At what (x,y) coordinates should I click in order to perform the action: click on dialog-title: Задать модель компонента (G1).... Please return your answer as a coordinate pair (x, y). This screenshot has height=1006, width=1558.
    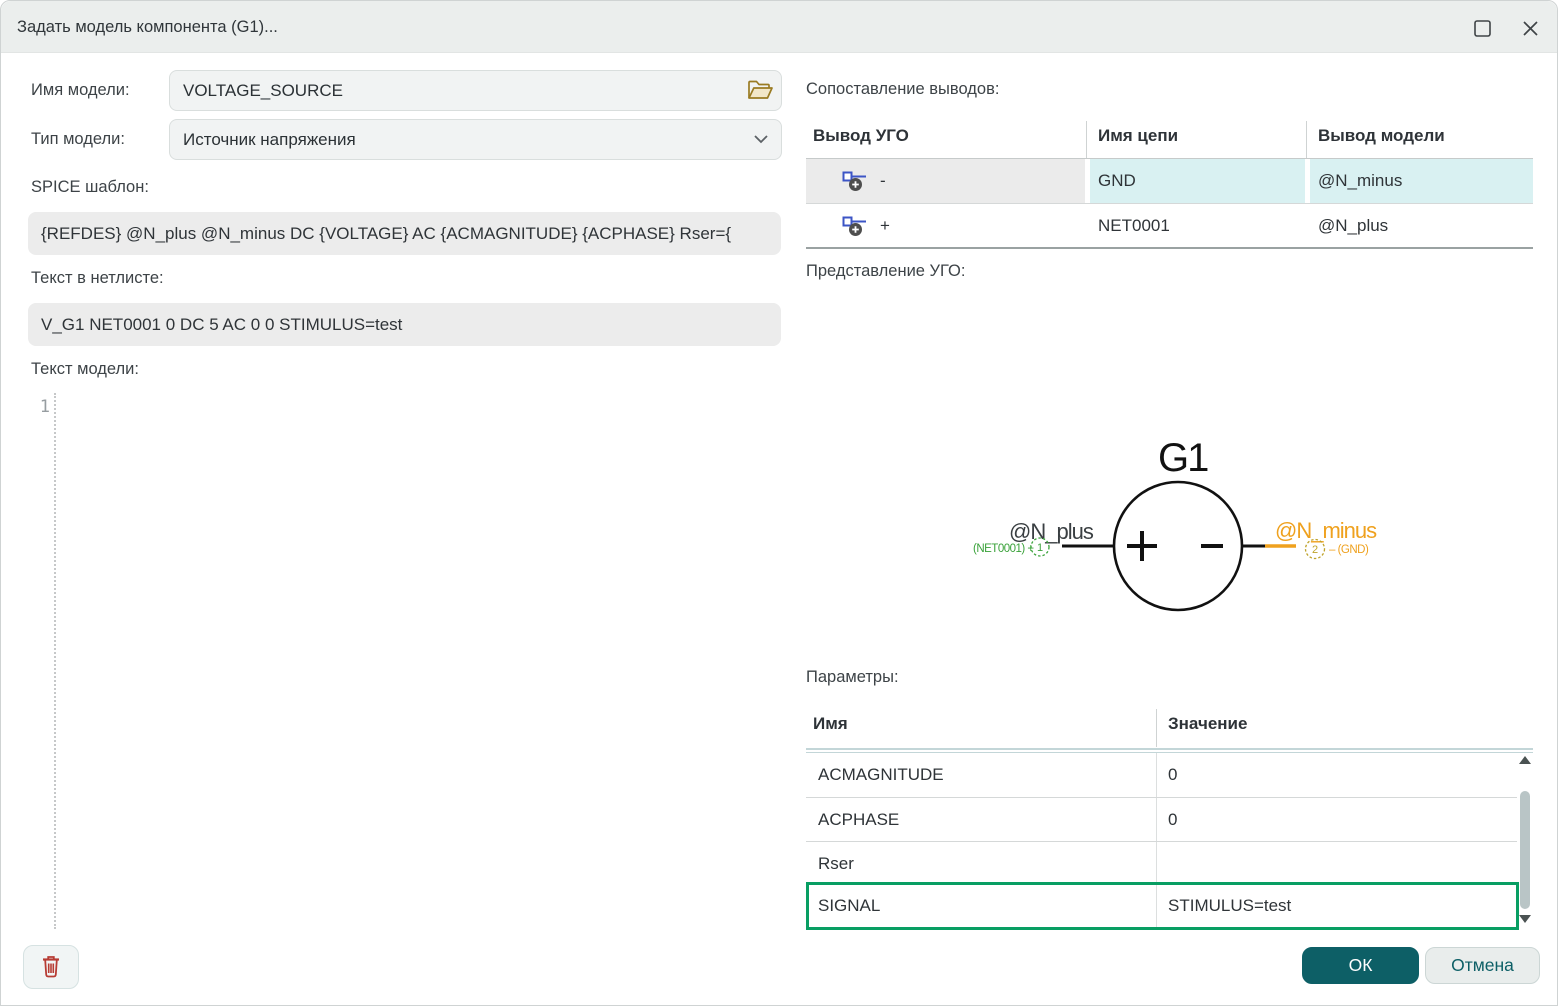
    Looking at the image, I should click on (147, 27).